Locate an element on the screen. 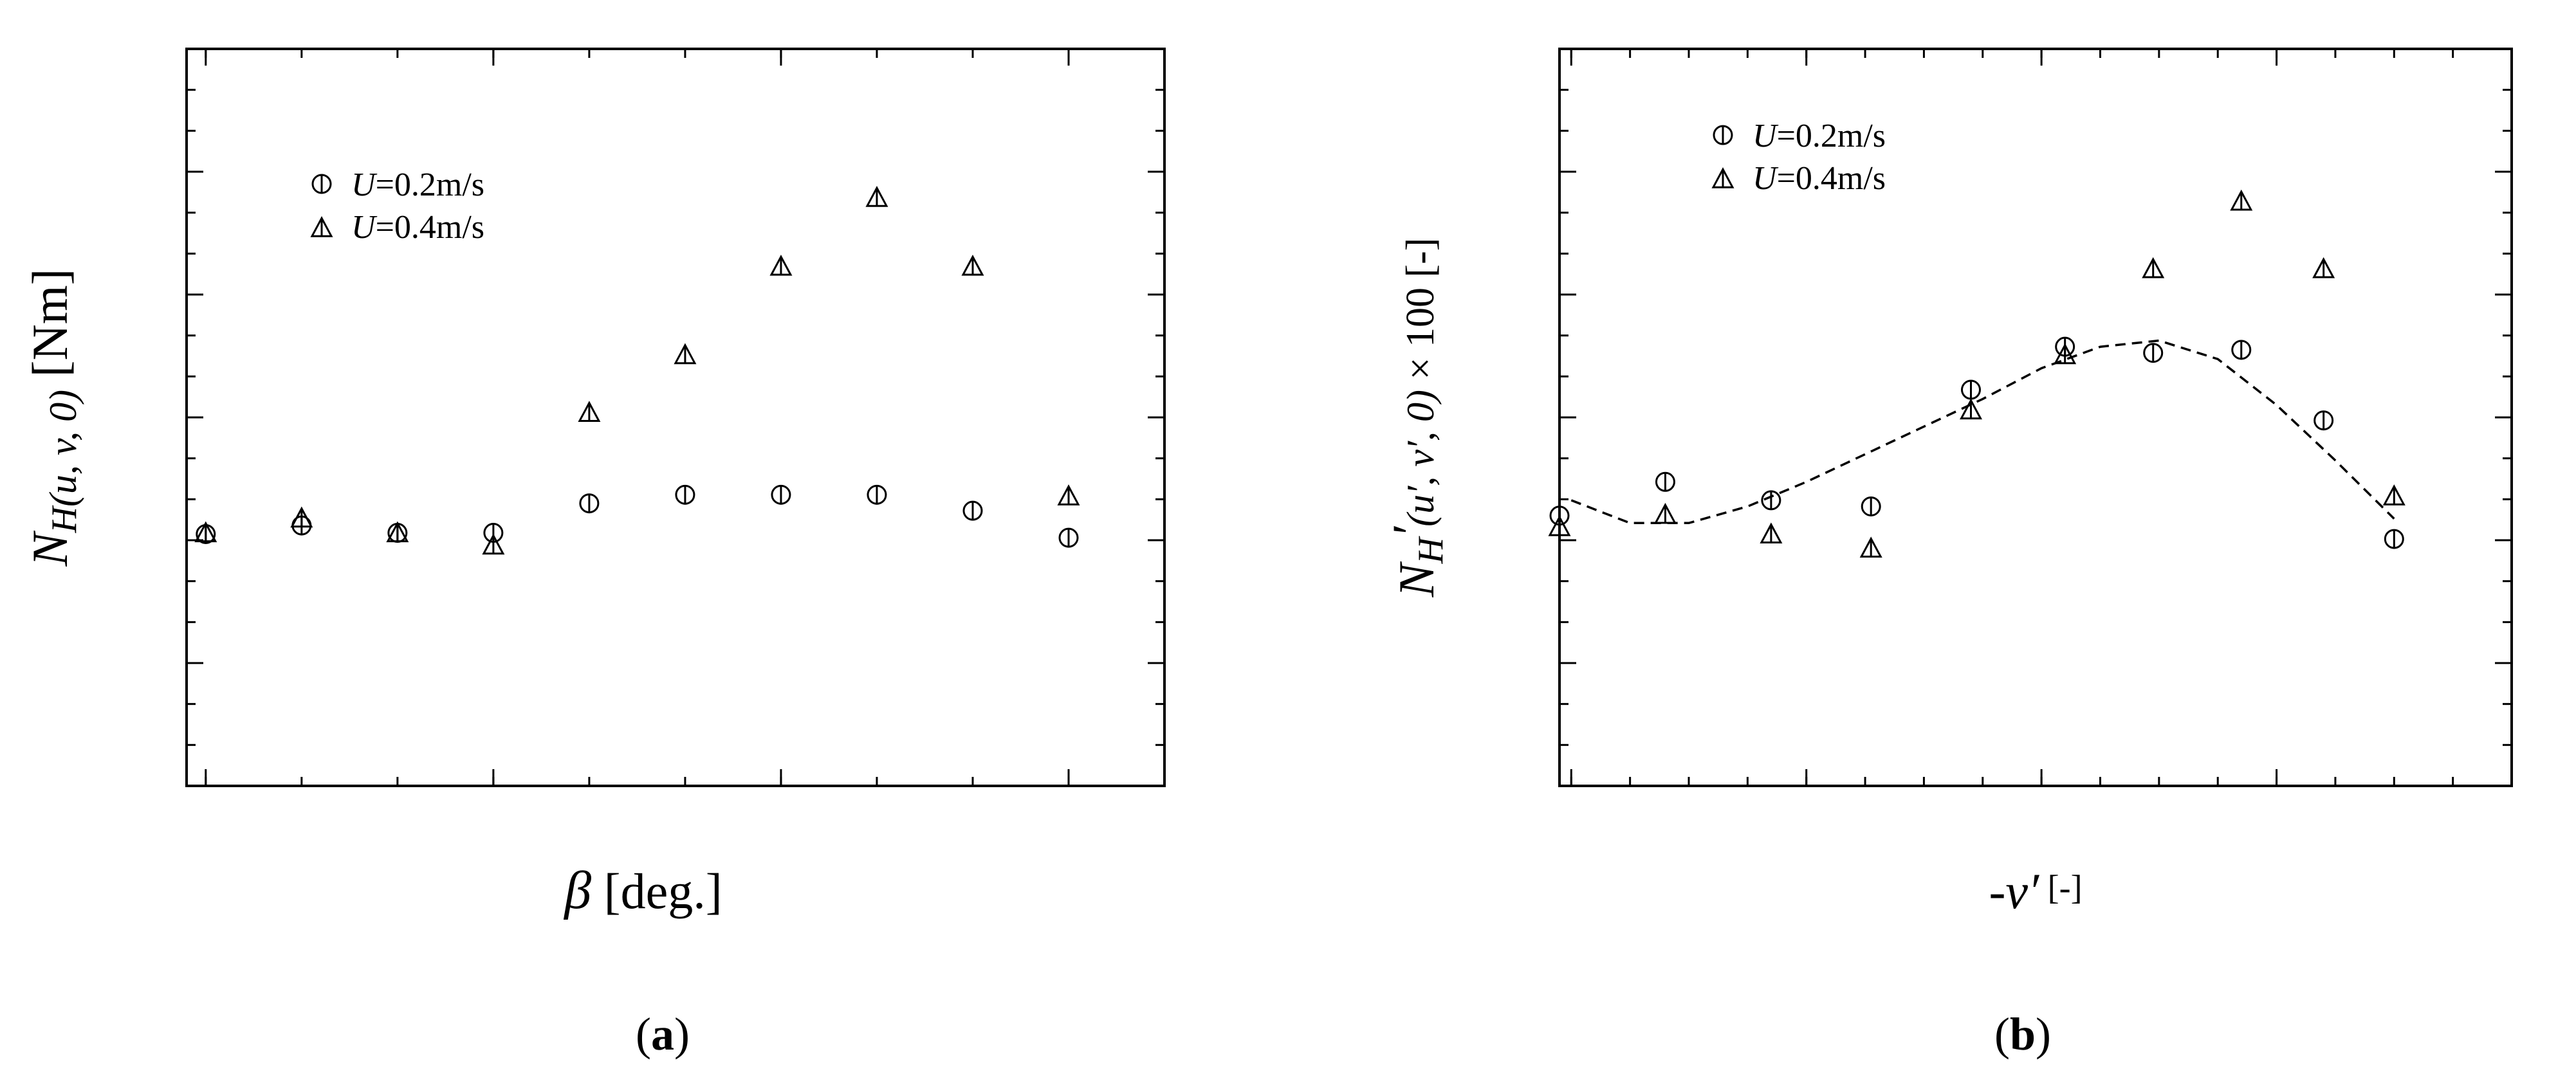 This screenshot has width=2576, height=1074. caption-letter: b is located at coordinates (2023, 1034).